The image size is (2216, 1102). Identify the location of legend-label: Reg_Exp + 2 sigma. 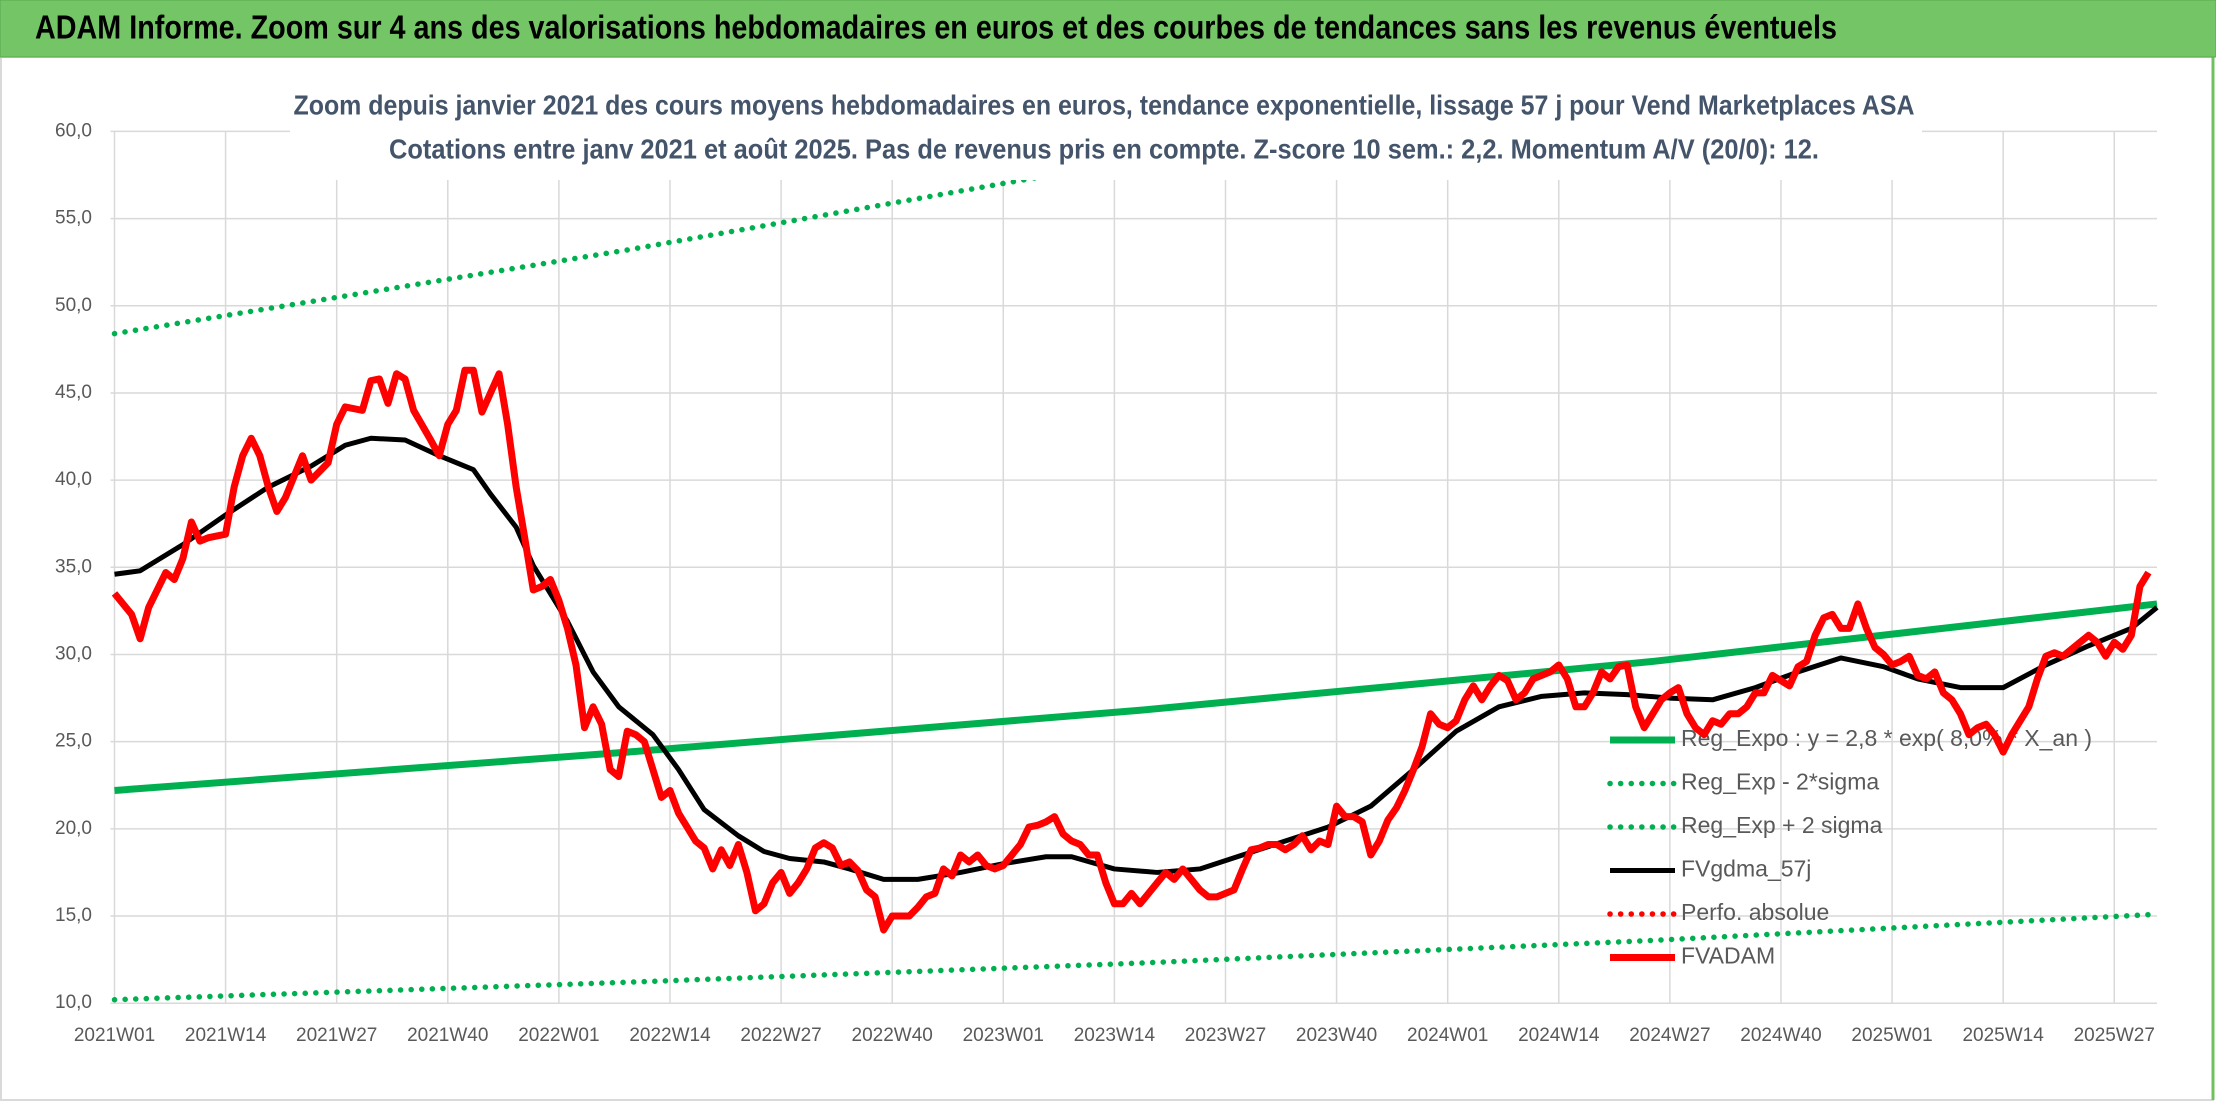
(1782, 825).